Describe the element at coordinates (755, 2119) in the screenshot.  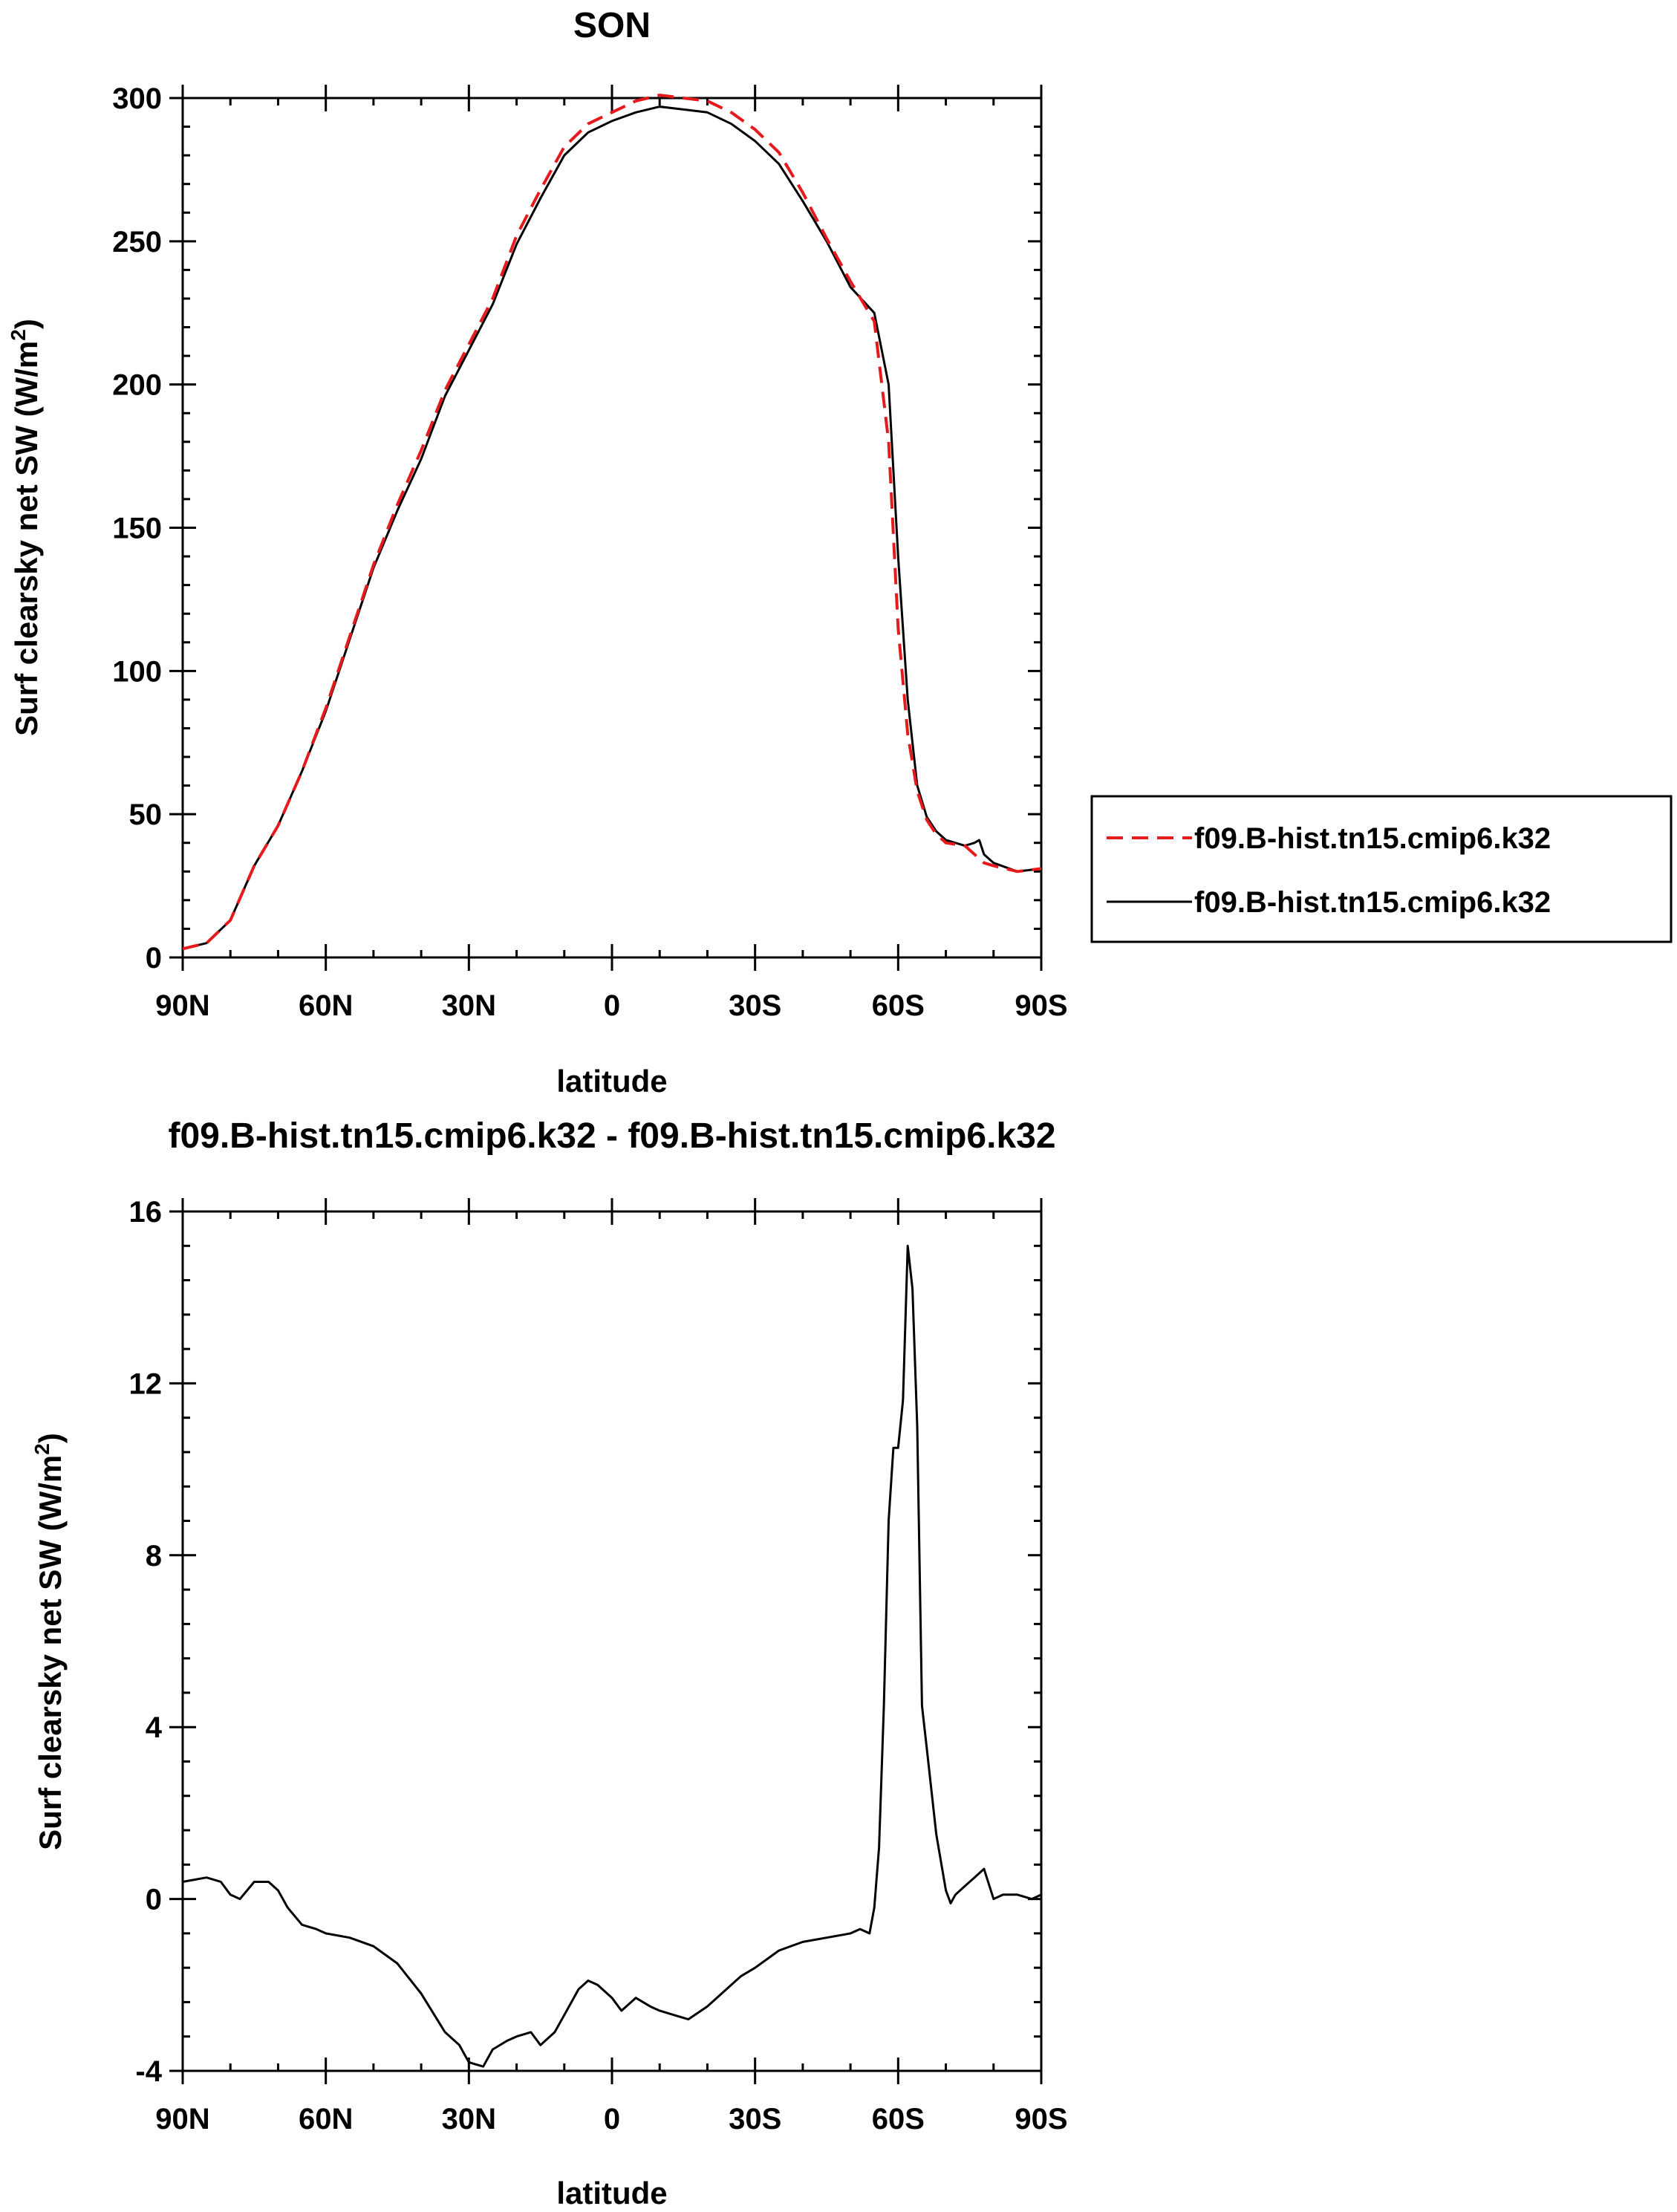
I see `bottom-x-tick-label: 30S` at that location.